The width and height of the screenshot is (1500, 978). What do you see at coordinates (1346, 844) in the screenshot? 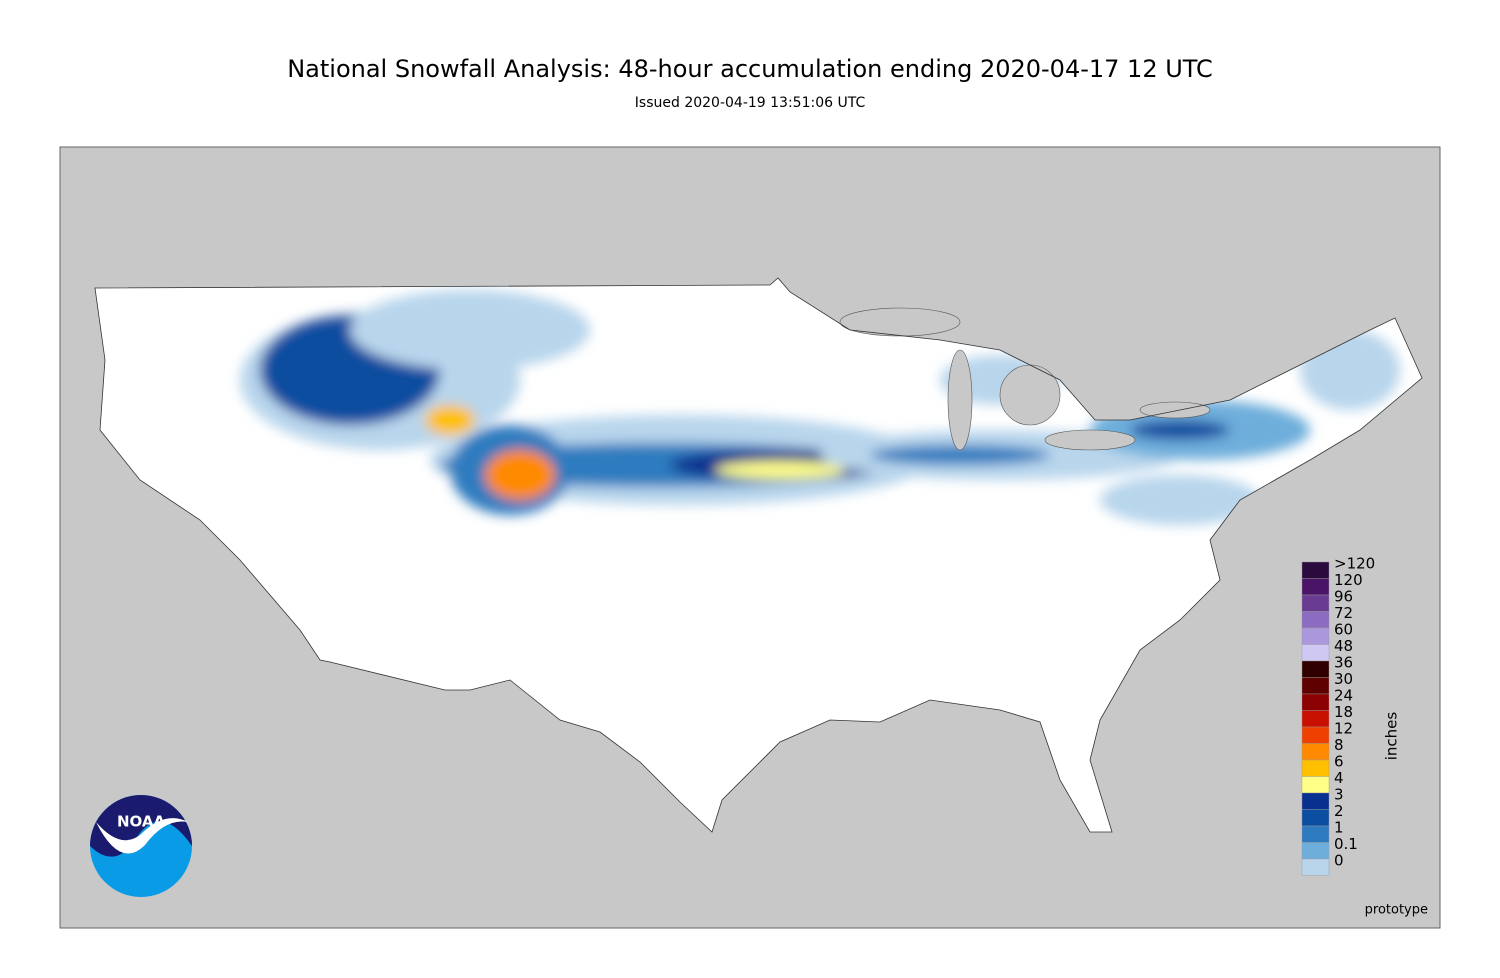
I see `legend-label: 0.1` at bounding box center [1346, 844].